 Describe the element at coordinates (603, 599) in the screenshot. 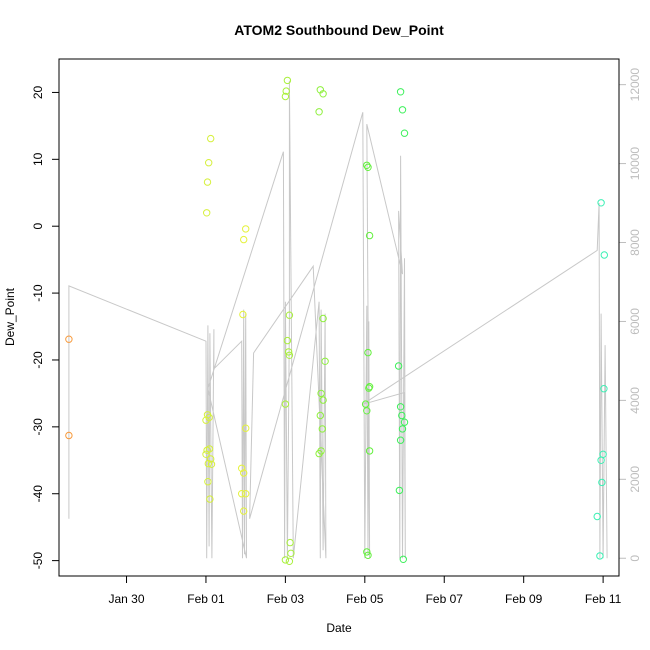

I see `x-tick-label: Feb 11` at that location.